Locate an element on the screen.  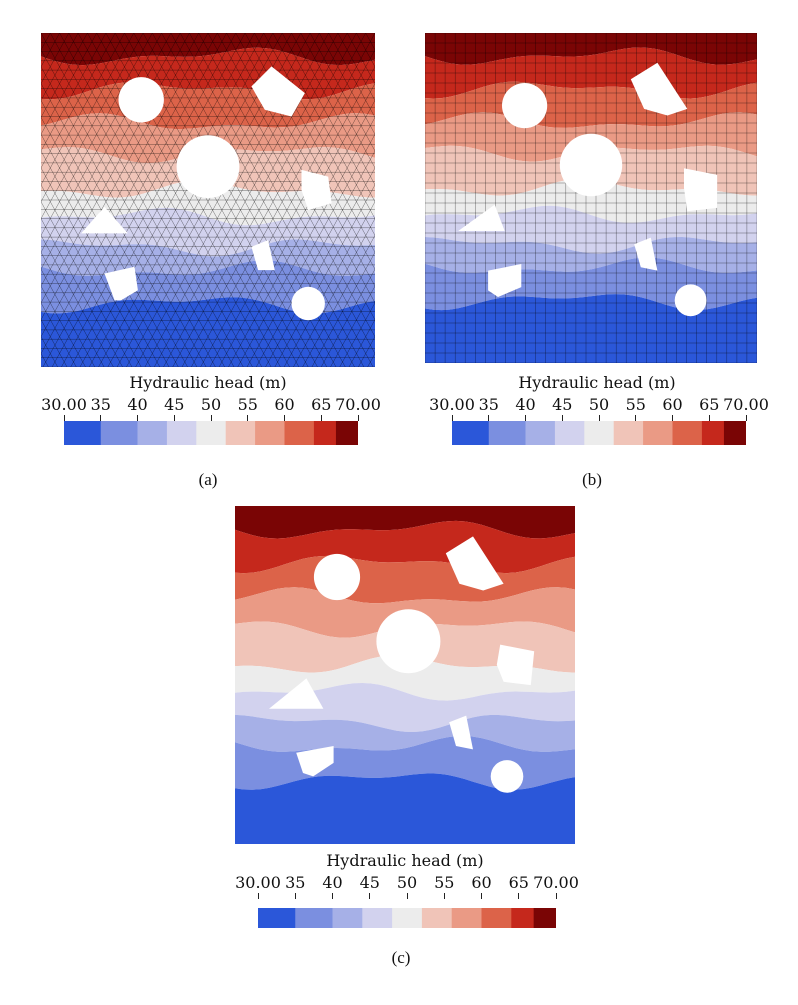
head-field-c is located at coordinates (405, 675).